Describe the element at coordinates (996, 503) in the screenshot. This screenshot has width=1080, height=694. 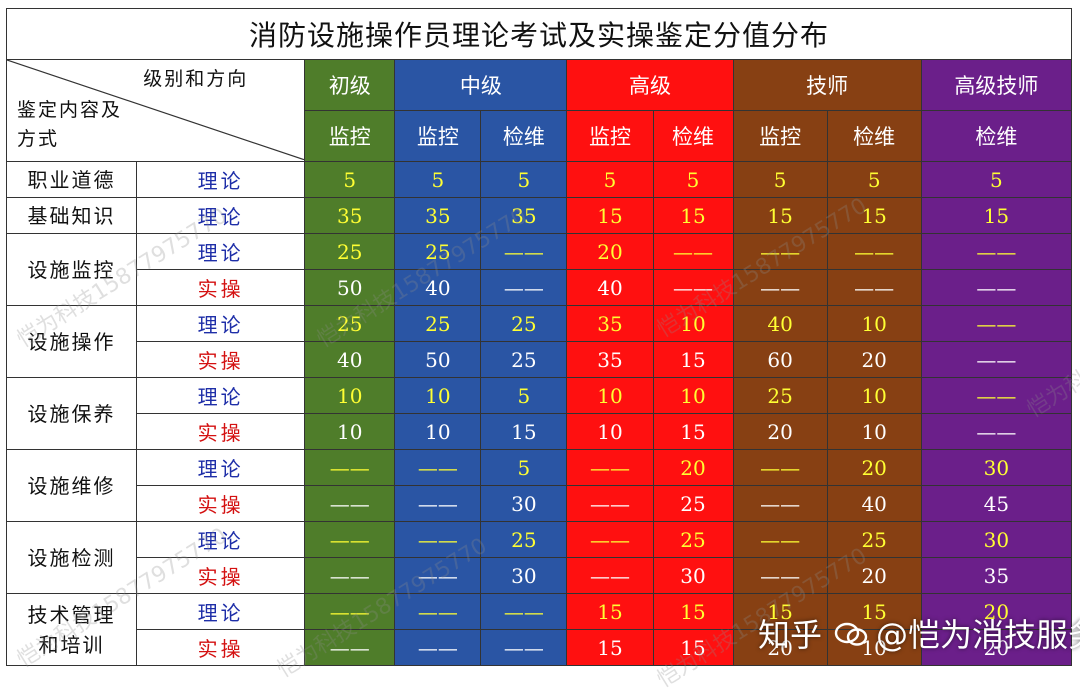
I see `score-cell: 45` at that location.